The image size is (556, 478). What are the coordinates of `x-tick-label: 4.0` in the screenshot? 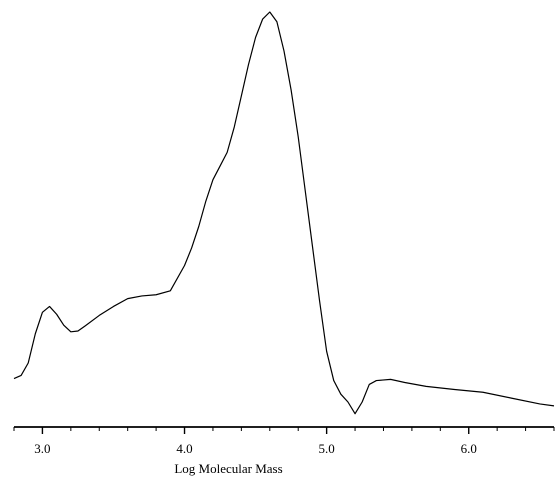 It's located at (184, 448).